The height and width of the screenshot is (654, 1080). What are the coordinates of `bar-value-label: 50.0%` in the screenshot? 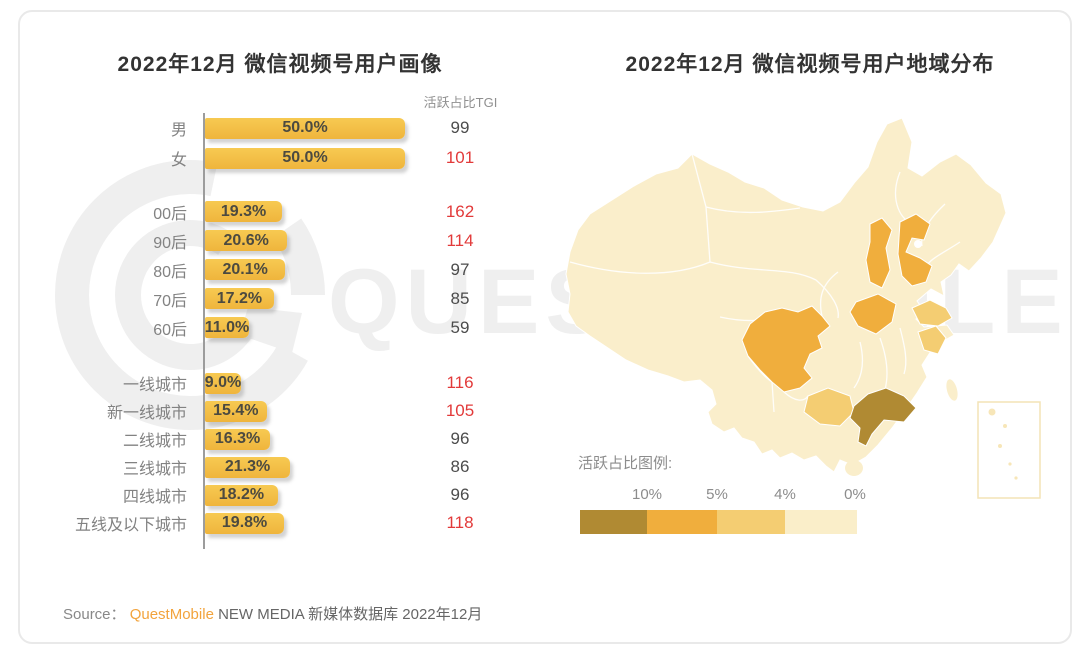 It's located at (305, 127).